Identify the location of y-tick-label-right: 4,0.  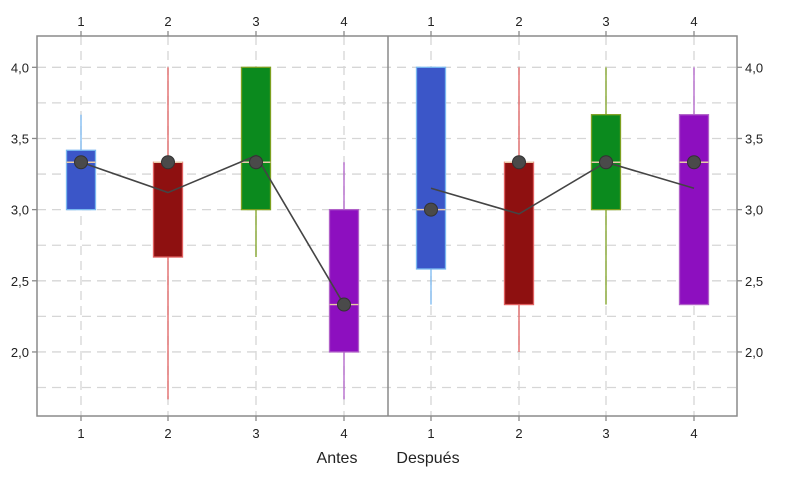
(754, 67).